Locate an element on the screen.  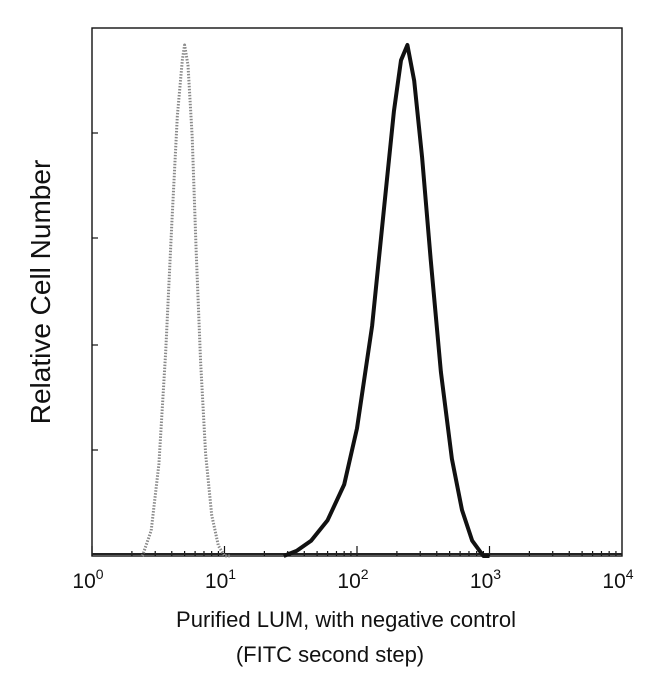
x-tick-label-4: 10⁴ is located at coordinates (617, 579).